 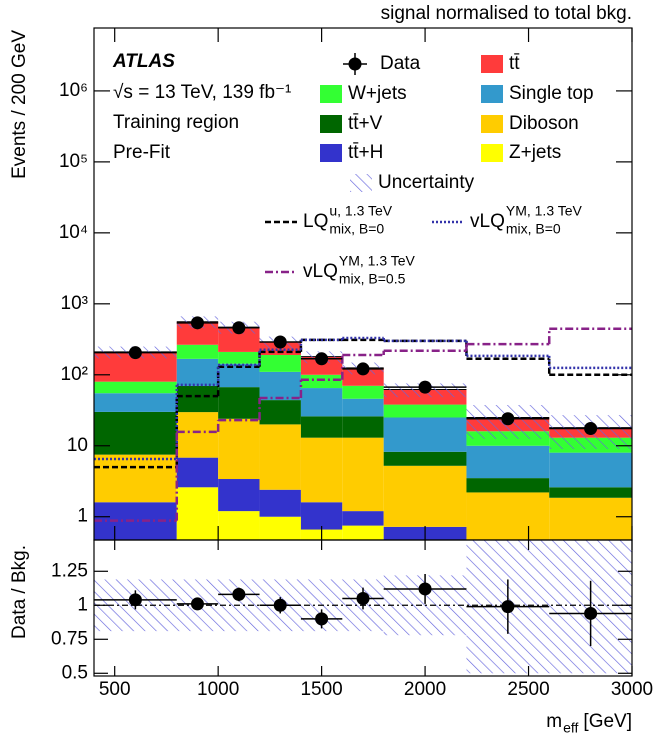 I want to click on ratio-y-axis-label: Data / Bkg., so click(x=19, y=592).